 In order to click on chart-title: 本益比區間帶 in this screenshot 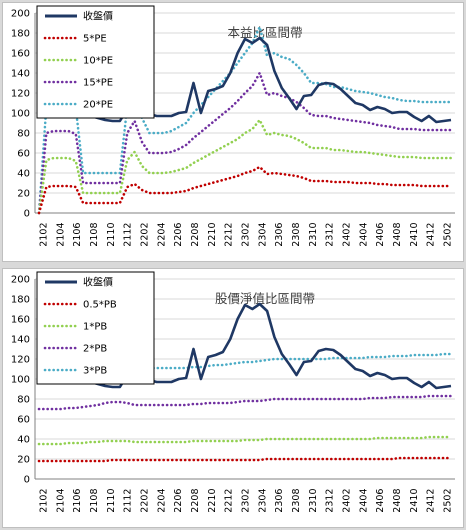, I will do `click(264, 32)`.